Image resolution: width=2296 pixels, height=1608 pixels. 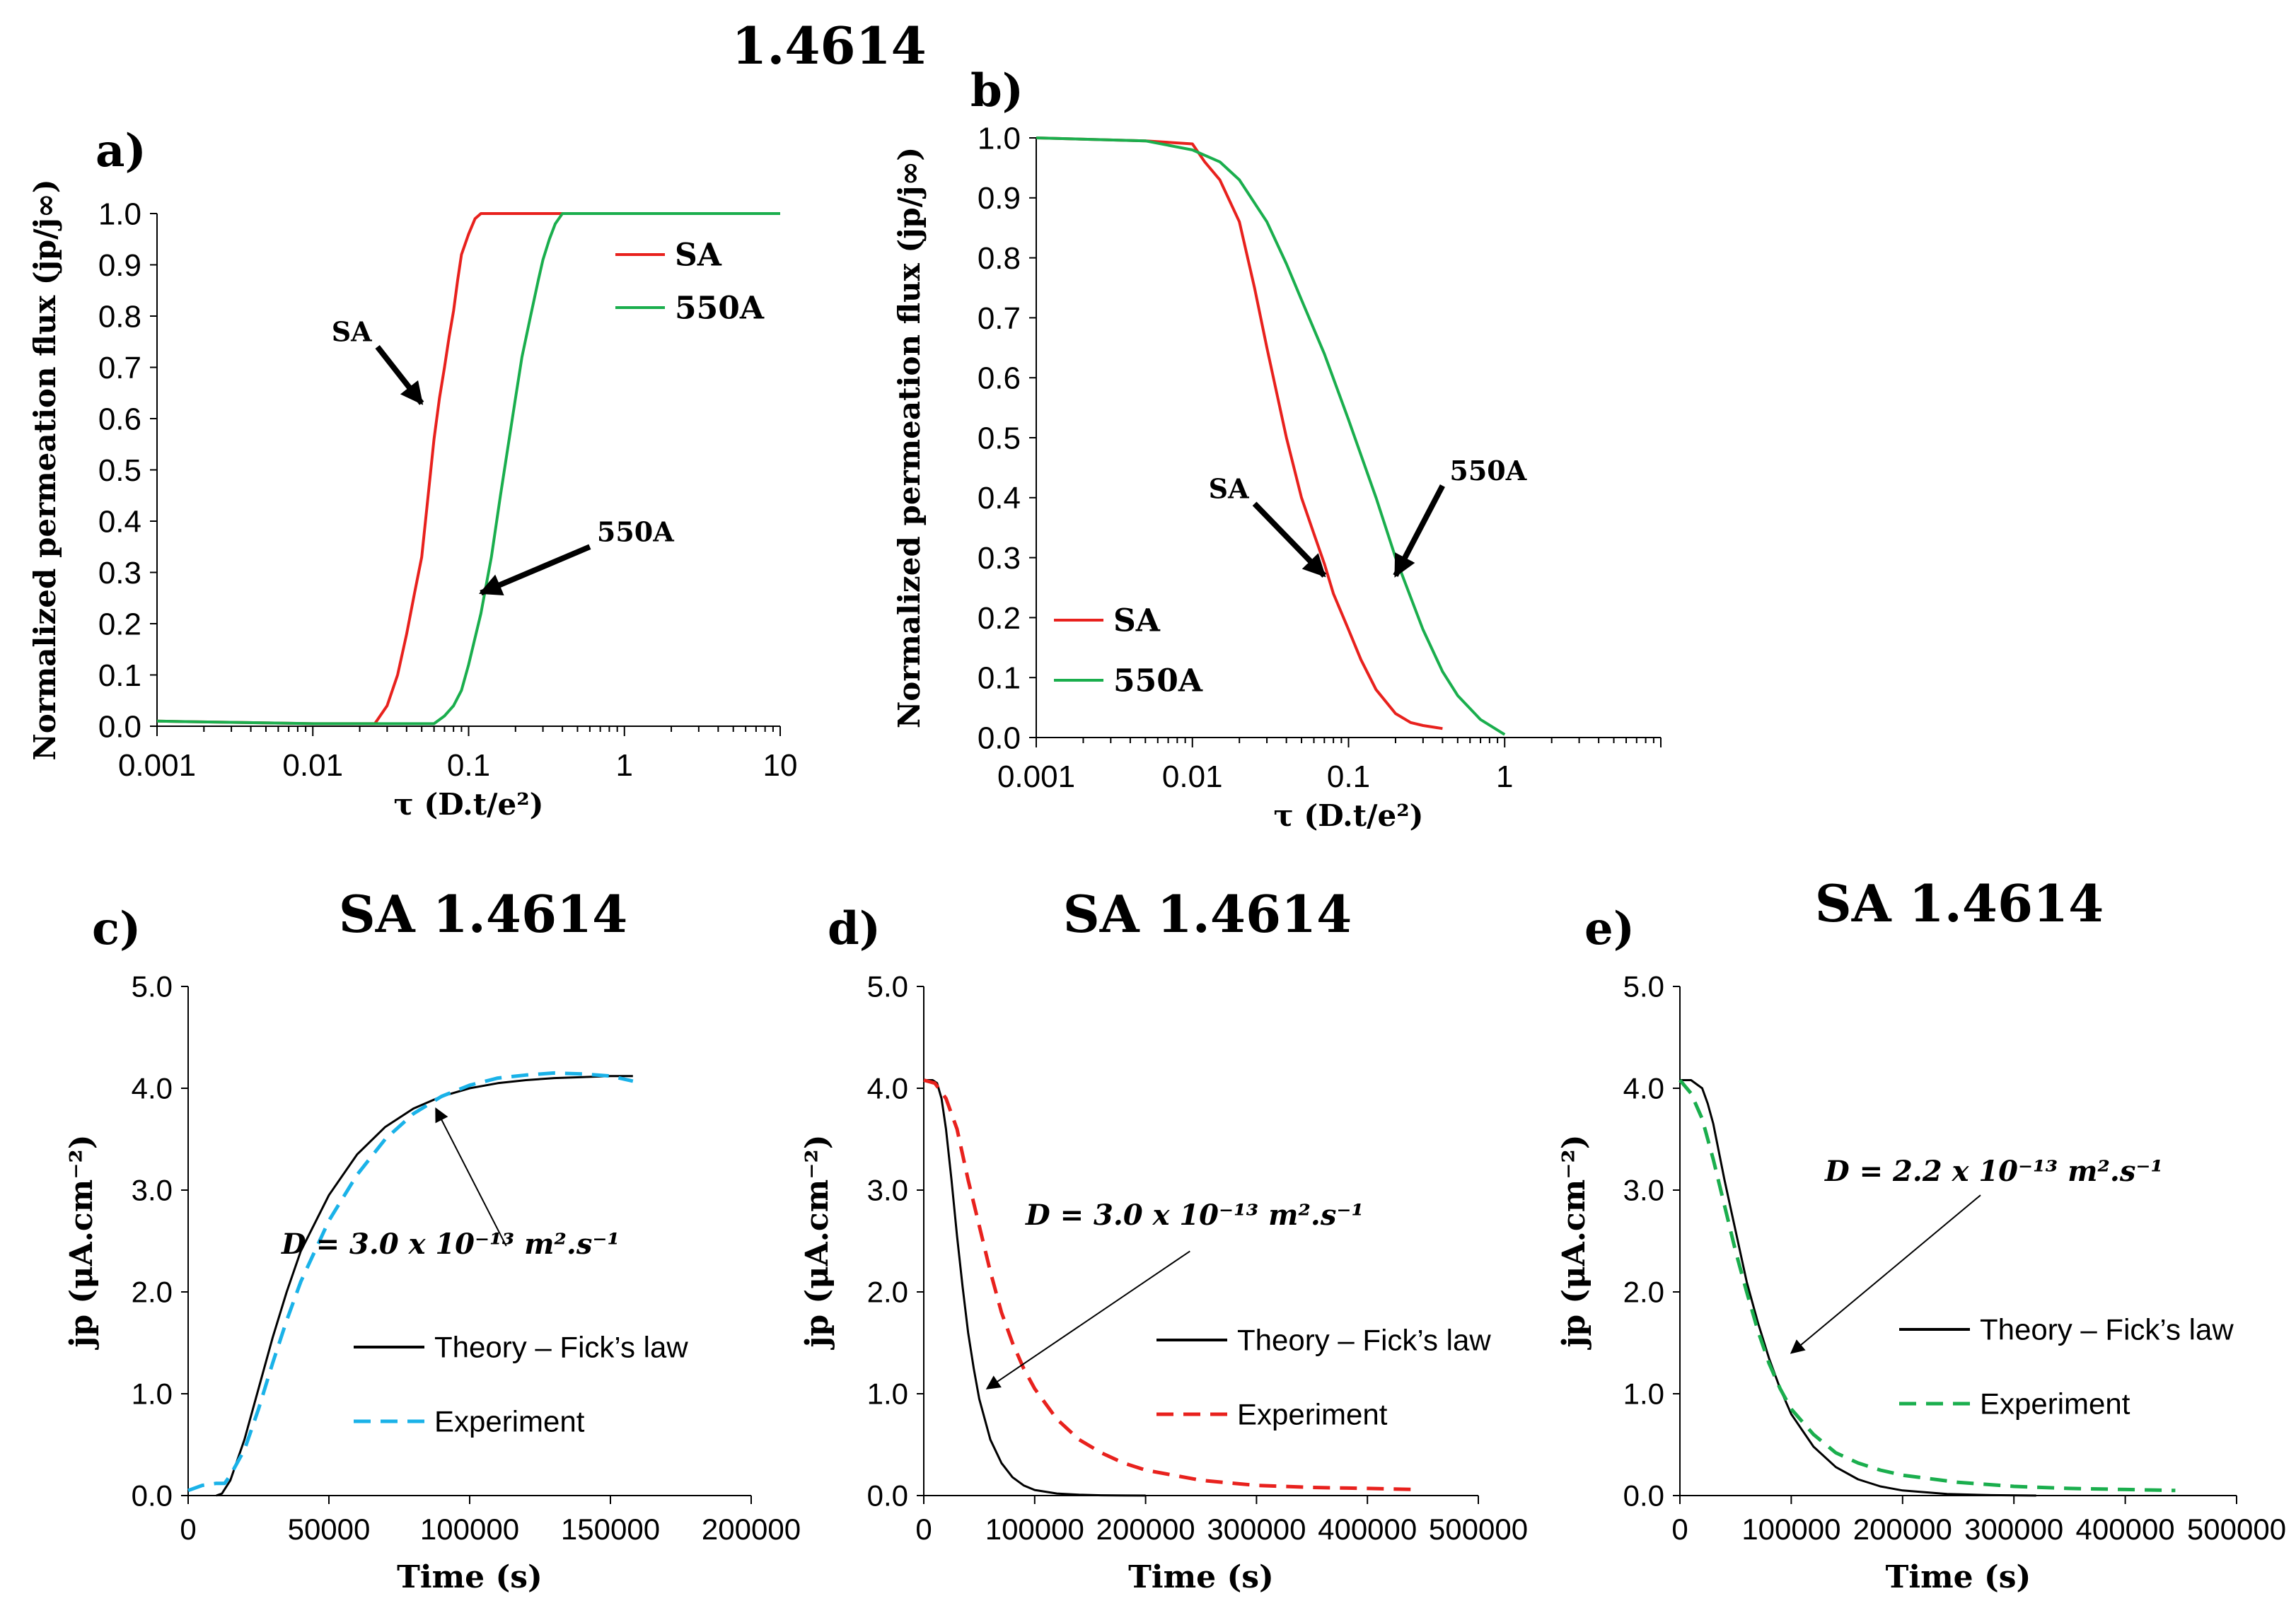 What do you see at coordinates (999, 438) in the screenshot?
I see `y-tick-label: 0.5` at bounding box center [999, 438].